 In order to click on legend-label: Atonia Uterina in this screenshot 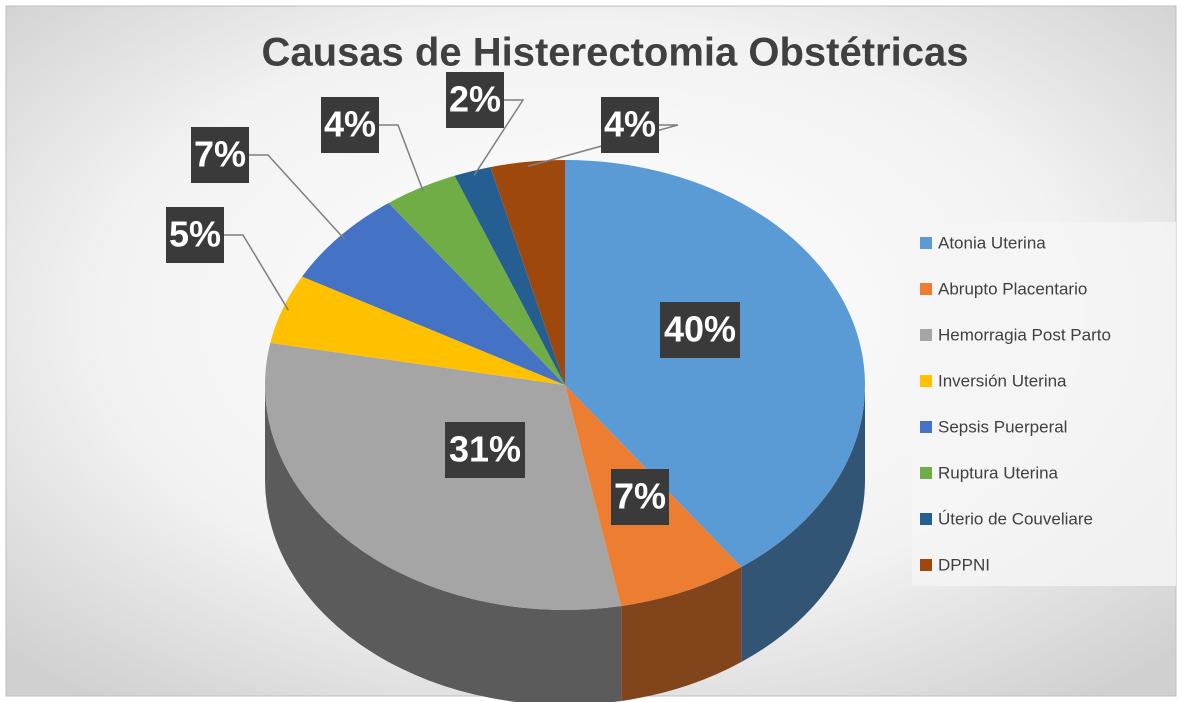, I will do `click(992, 242)`.